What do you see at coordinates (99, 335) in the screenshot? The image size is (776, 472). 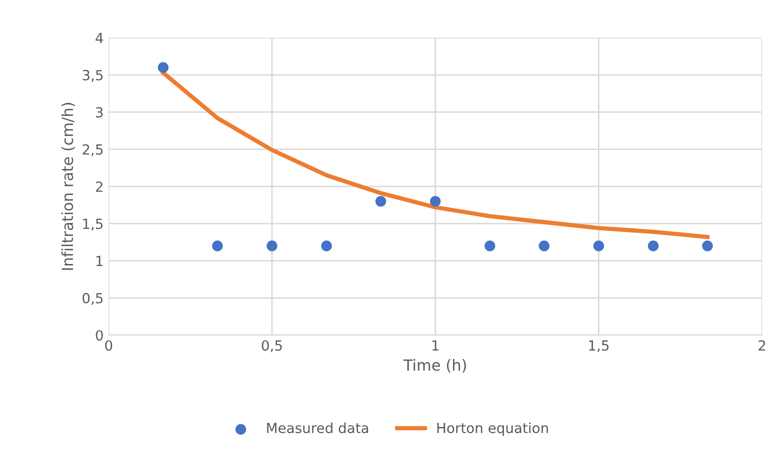 I see `y-tick-label: 0` at bounding box center [99, 335].